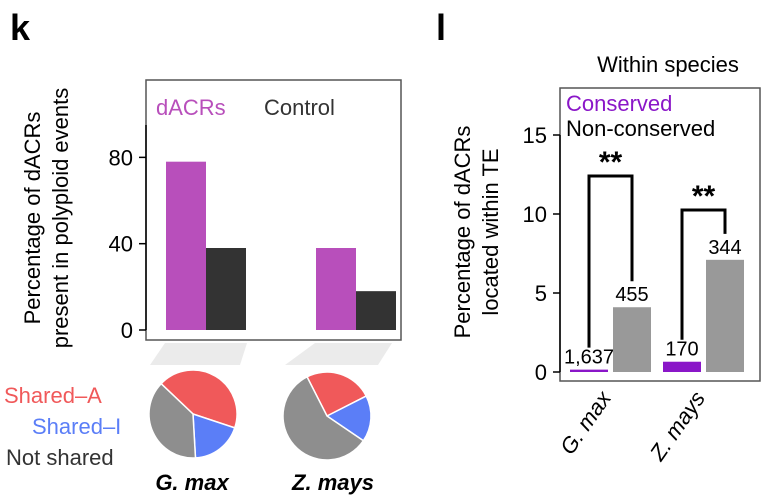 The image size is (768, 496). I want to click on pie-legend-shared-i: Shared–I, so click(76, 426).